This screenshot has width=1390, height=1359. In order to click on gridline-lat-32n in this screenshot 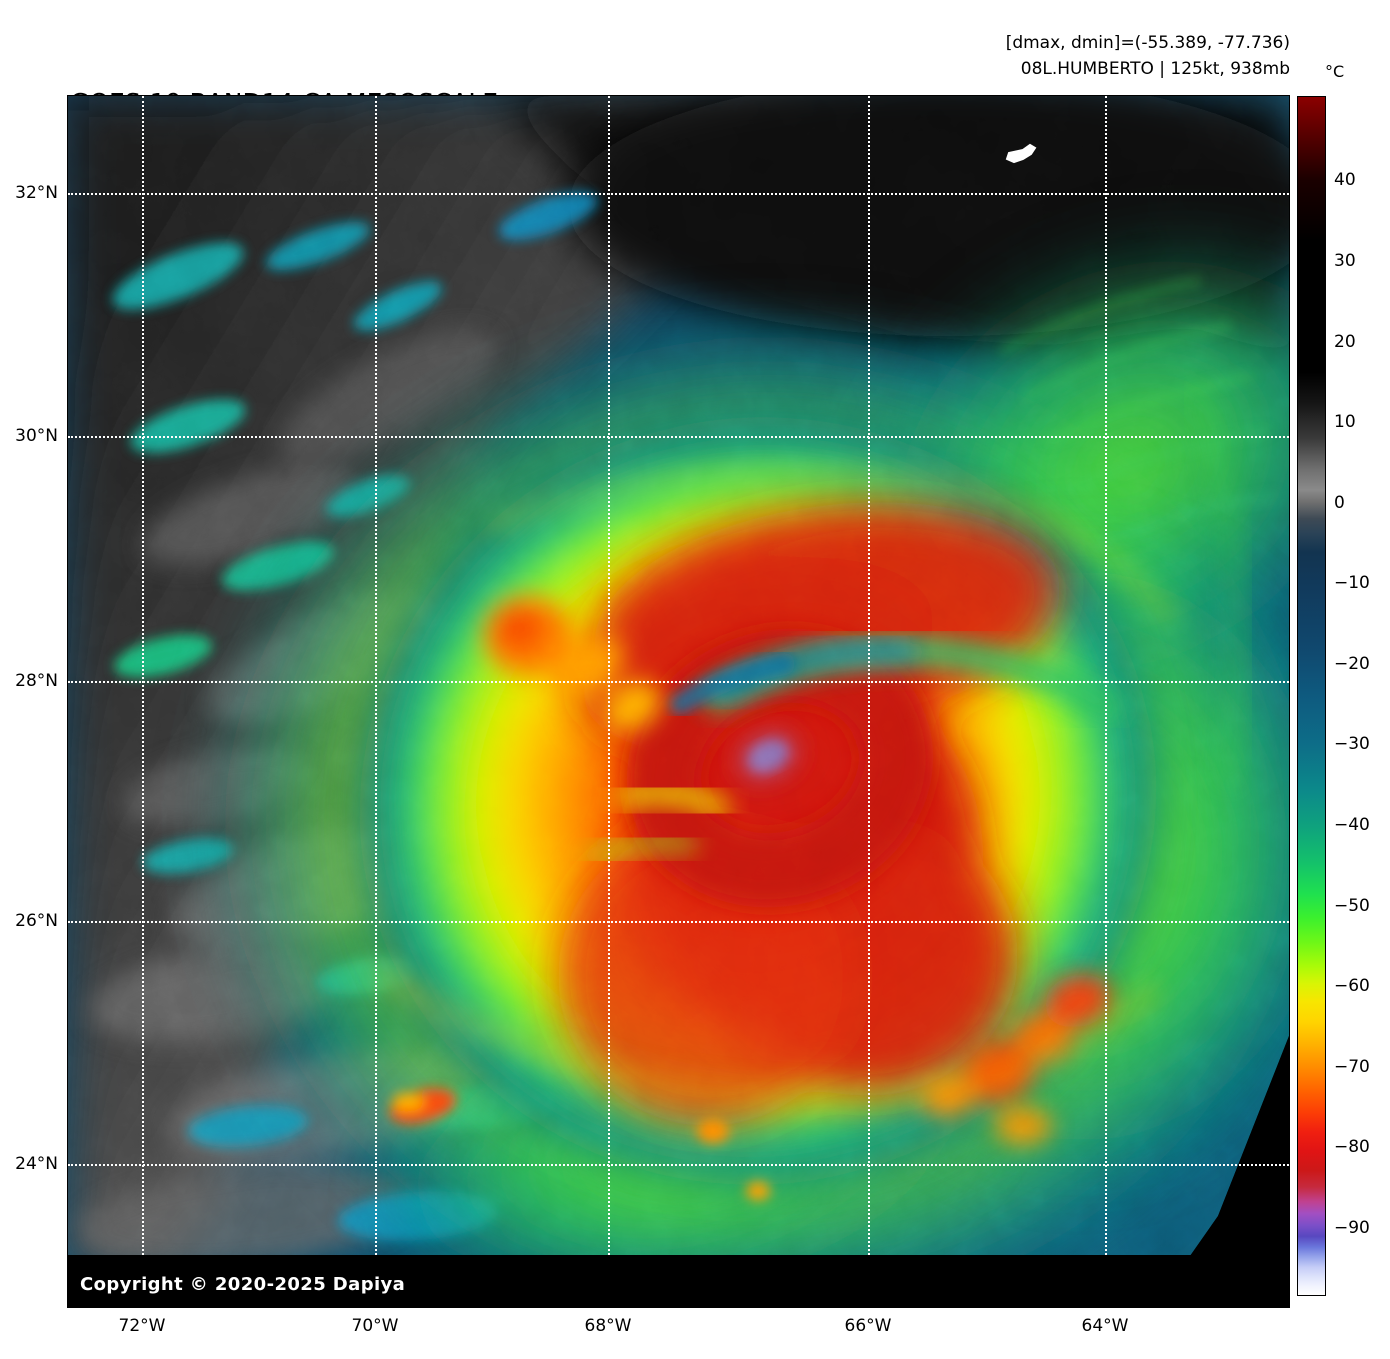, I will do `click(678, 194)`.